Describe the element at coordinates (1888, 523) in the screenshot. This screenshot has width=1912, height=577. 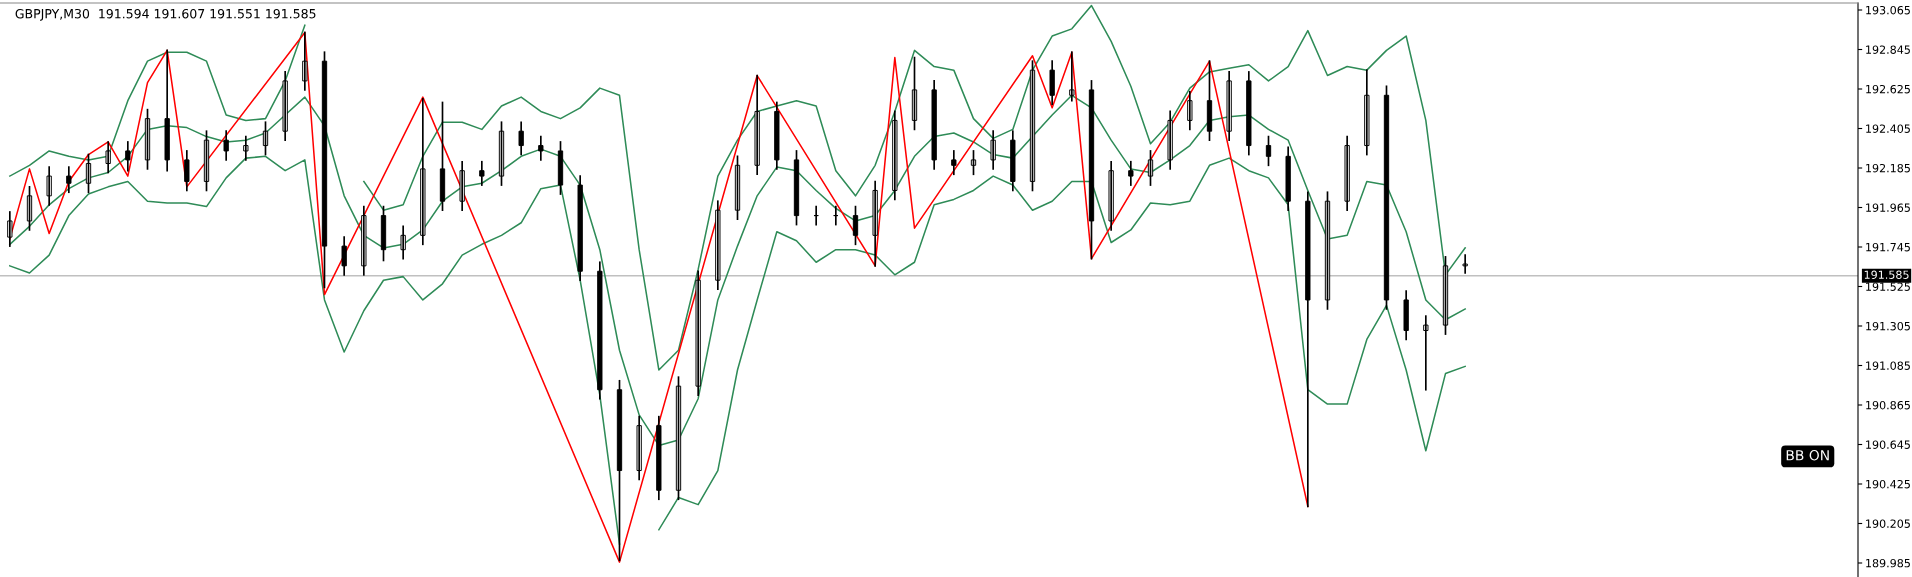
I see `y-tick-label: 190.205` at that location.